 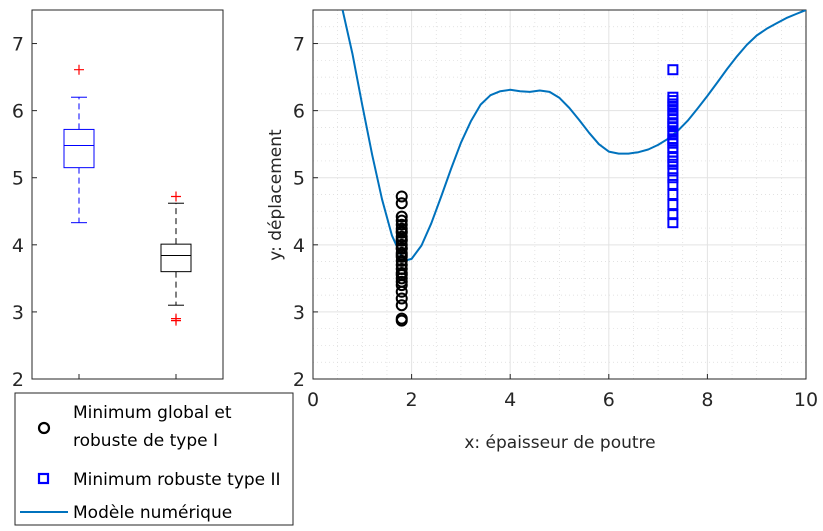 I want to click on legend-entry-model: Modèle numérique, so click(x=126, y=513).